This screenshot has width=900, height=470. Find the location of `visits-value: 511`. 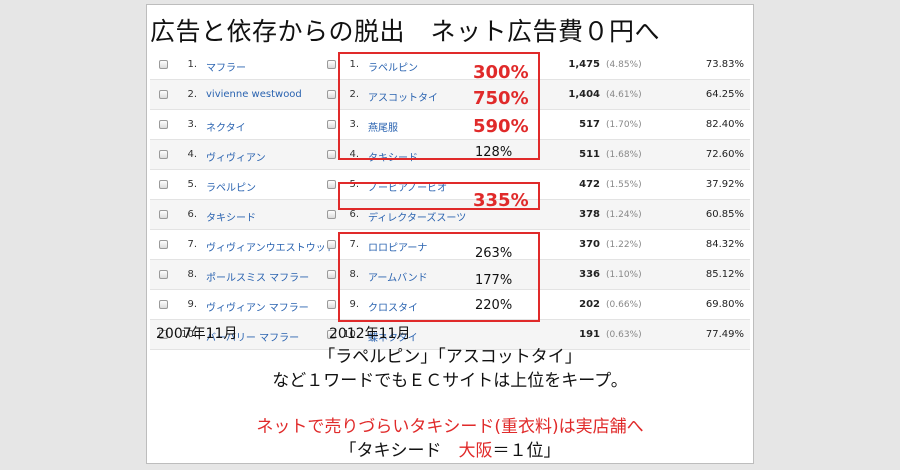

visits-value: 511 is located at coordinates (589, 154).